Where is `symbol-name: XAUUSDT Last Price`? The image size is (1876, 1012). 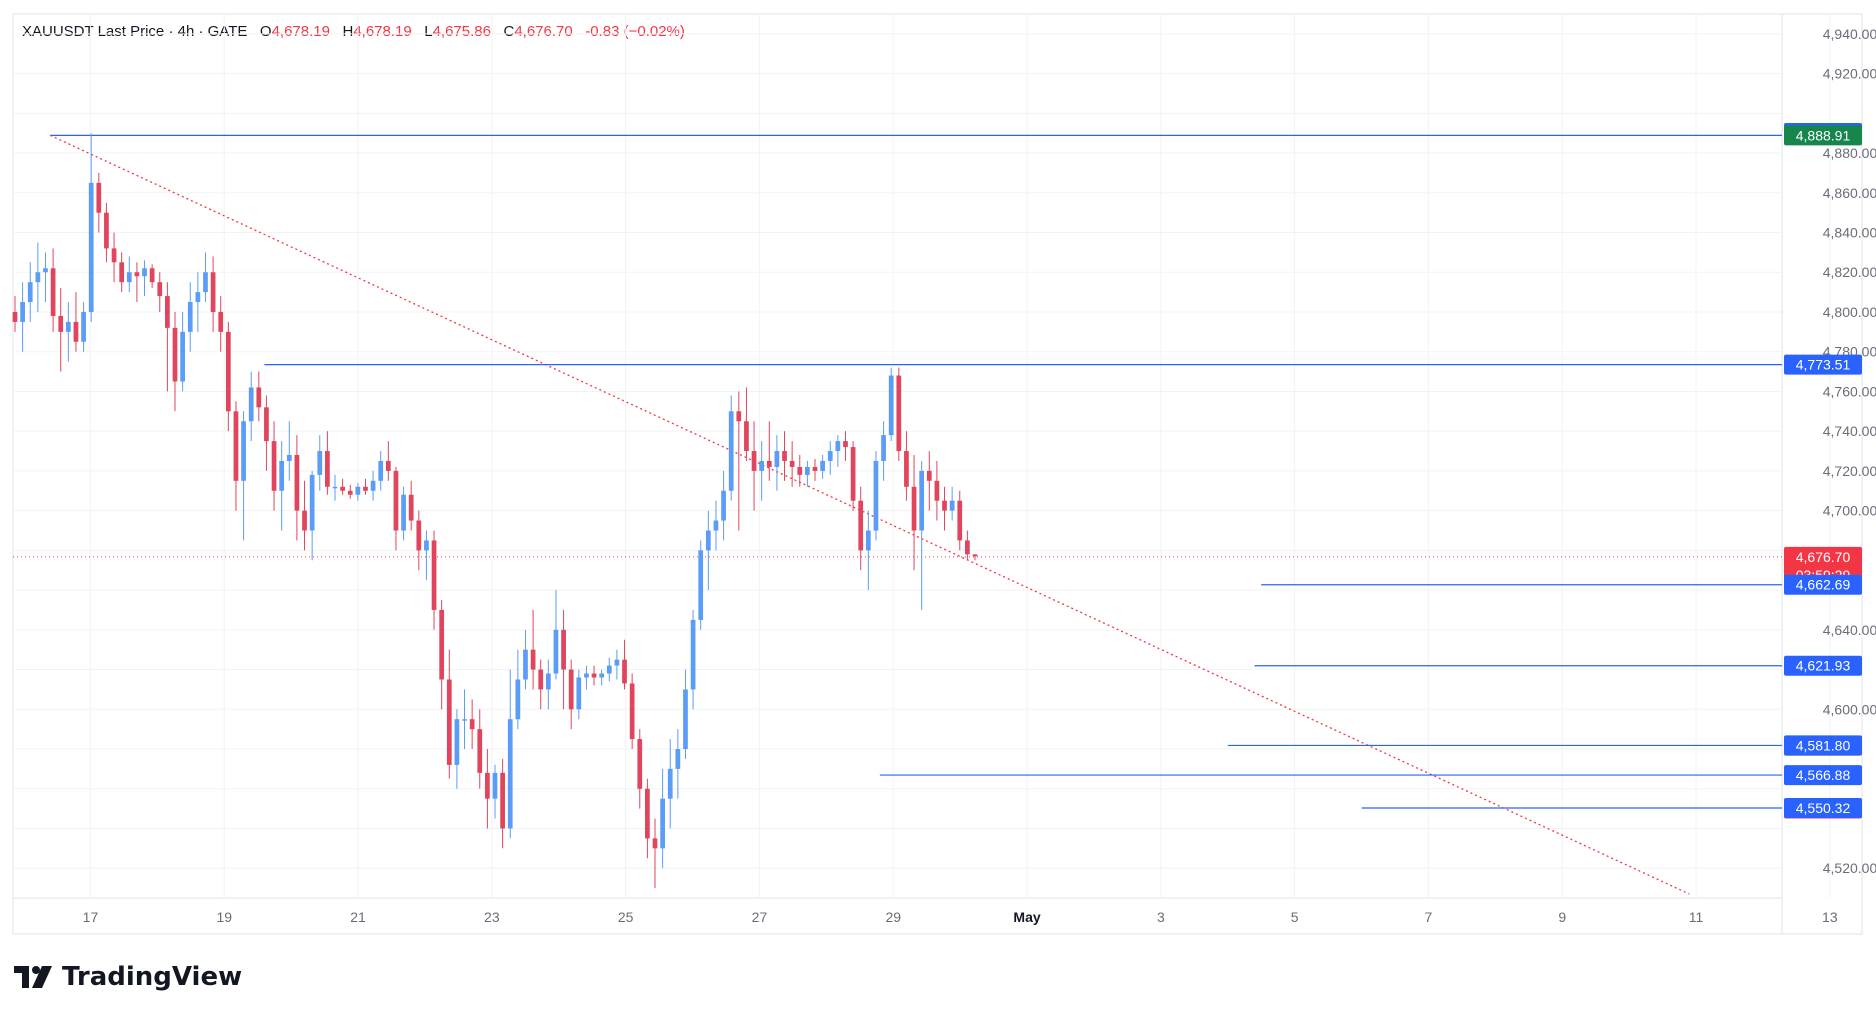 symbol-name: XAUUSDT Last Price is located at coordinates (93, 31).